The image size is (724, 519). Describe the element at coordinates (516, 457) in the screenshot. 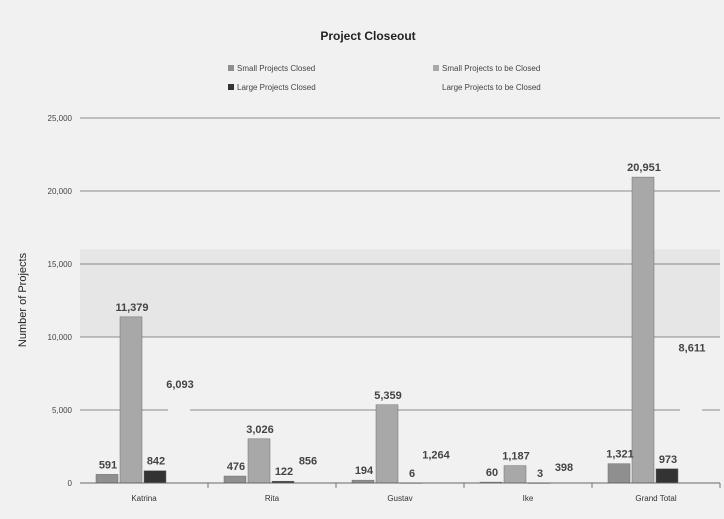

I see `value-label-small-projects-to-be-closed-ike: 1,187` at that location.